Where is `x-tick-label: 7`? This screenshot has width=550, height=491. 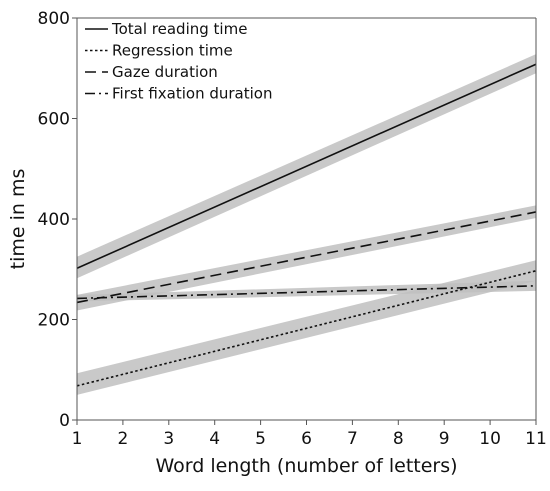 x-tick-label: 7 is located at coordinates (352, 439).